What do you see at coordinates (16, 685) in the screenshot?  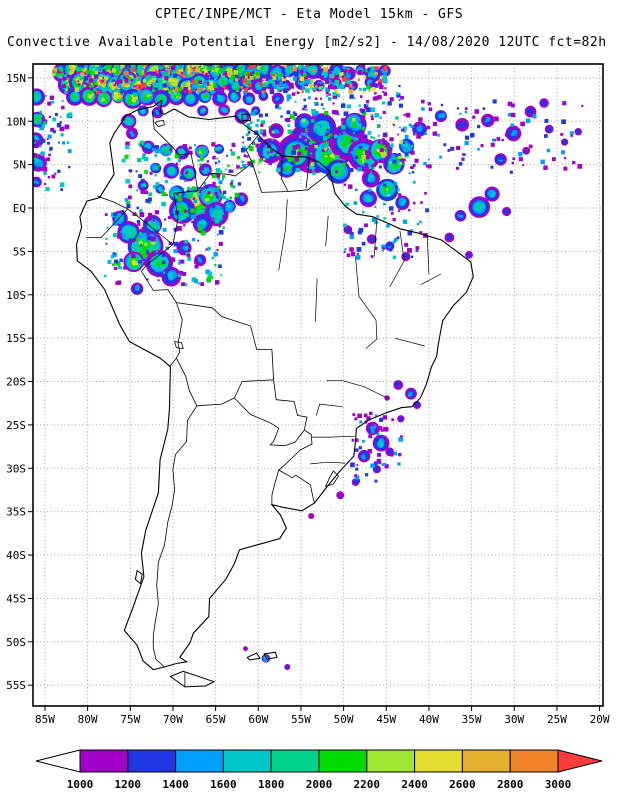 I see `lat-tick-label: 55S` at bounding box center [16, 685].